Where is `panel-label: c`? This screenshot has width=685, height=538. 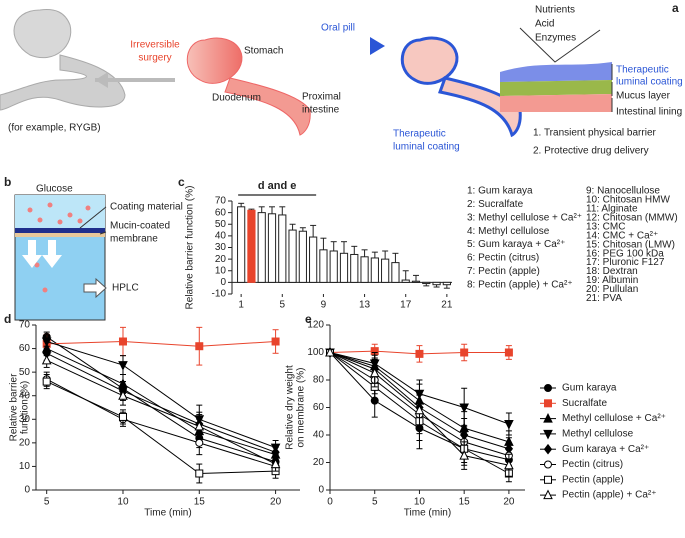
panel-label: c is located at coordinates (181, 182).